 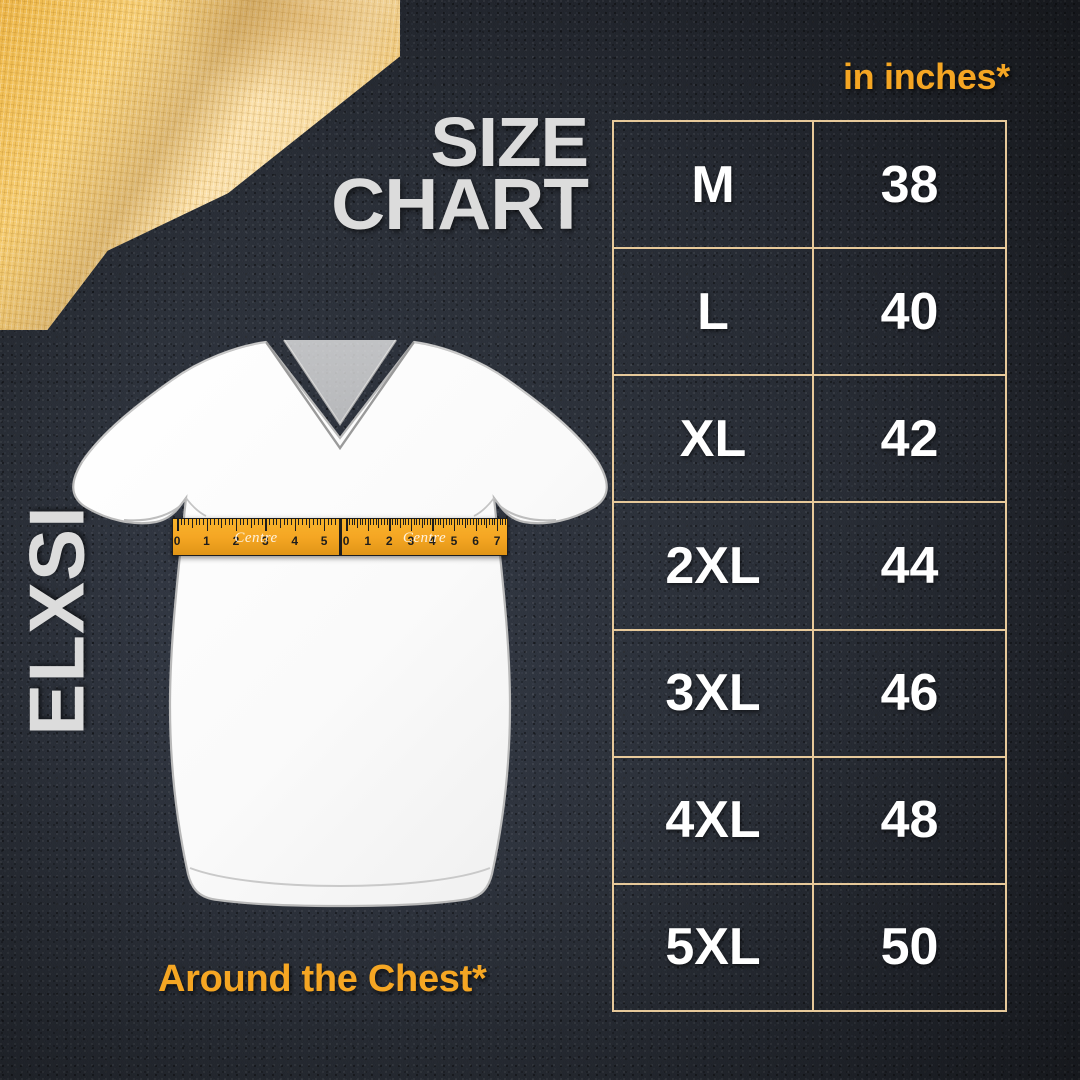 What do you see at coordinates (713, 184) in the screenshot?
I see `size-cell: M` at bounding box center [713, 184].